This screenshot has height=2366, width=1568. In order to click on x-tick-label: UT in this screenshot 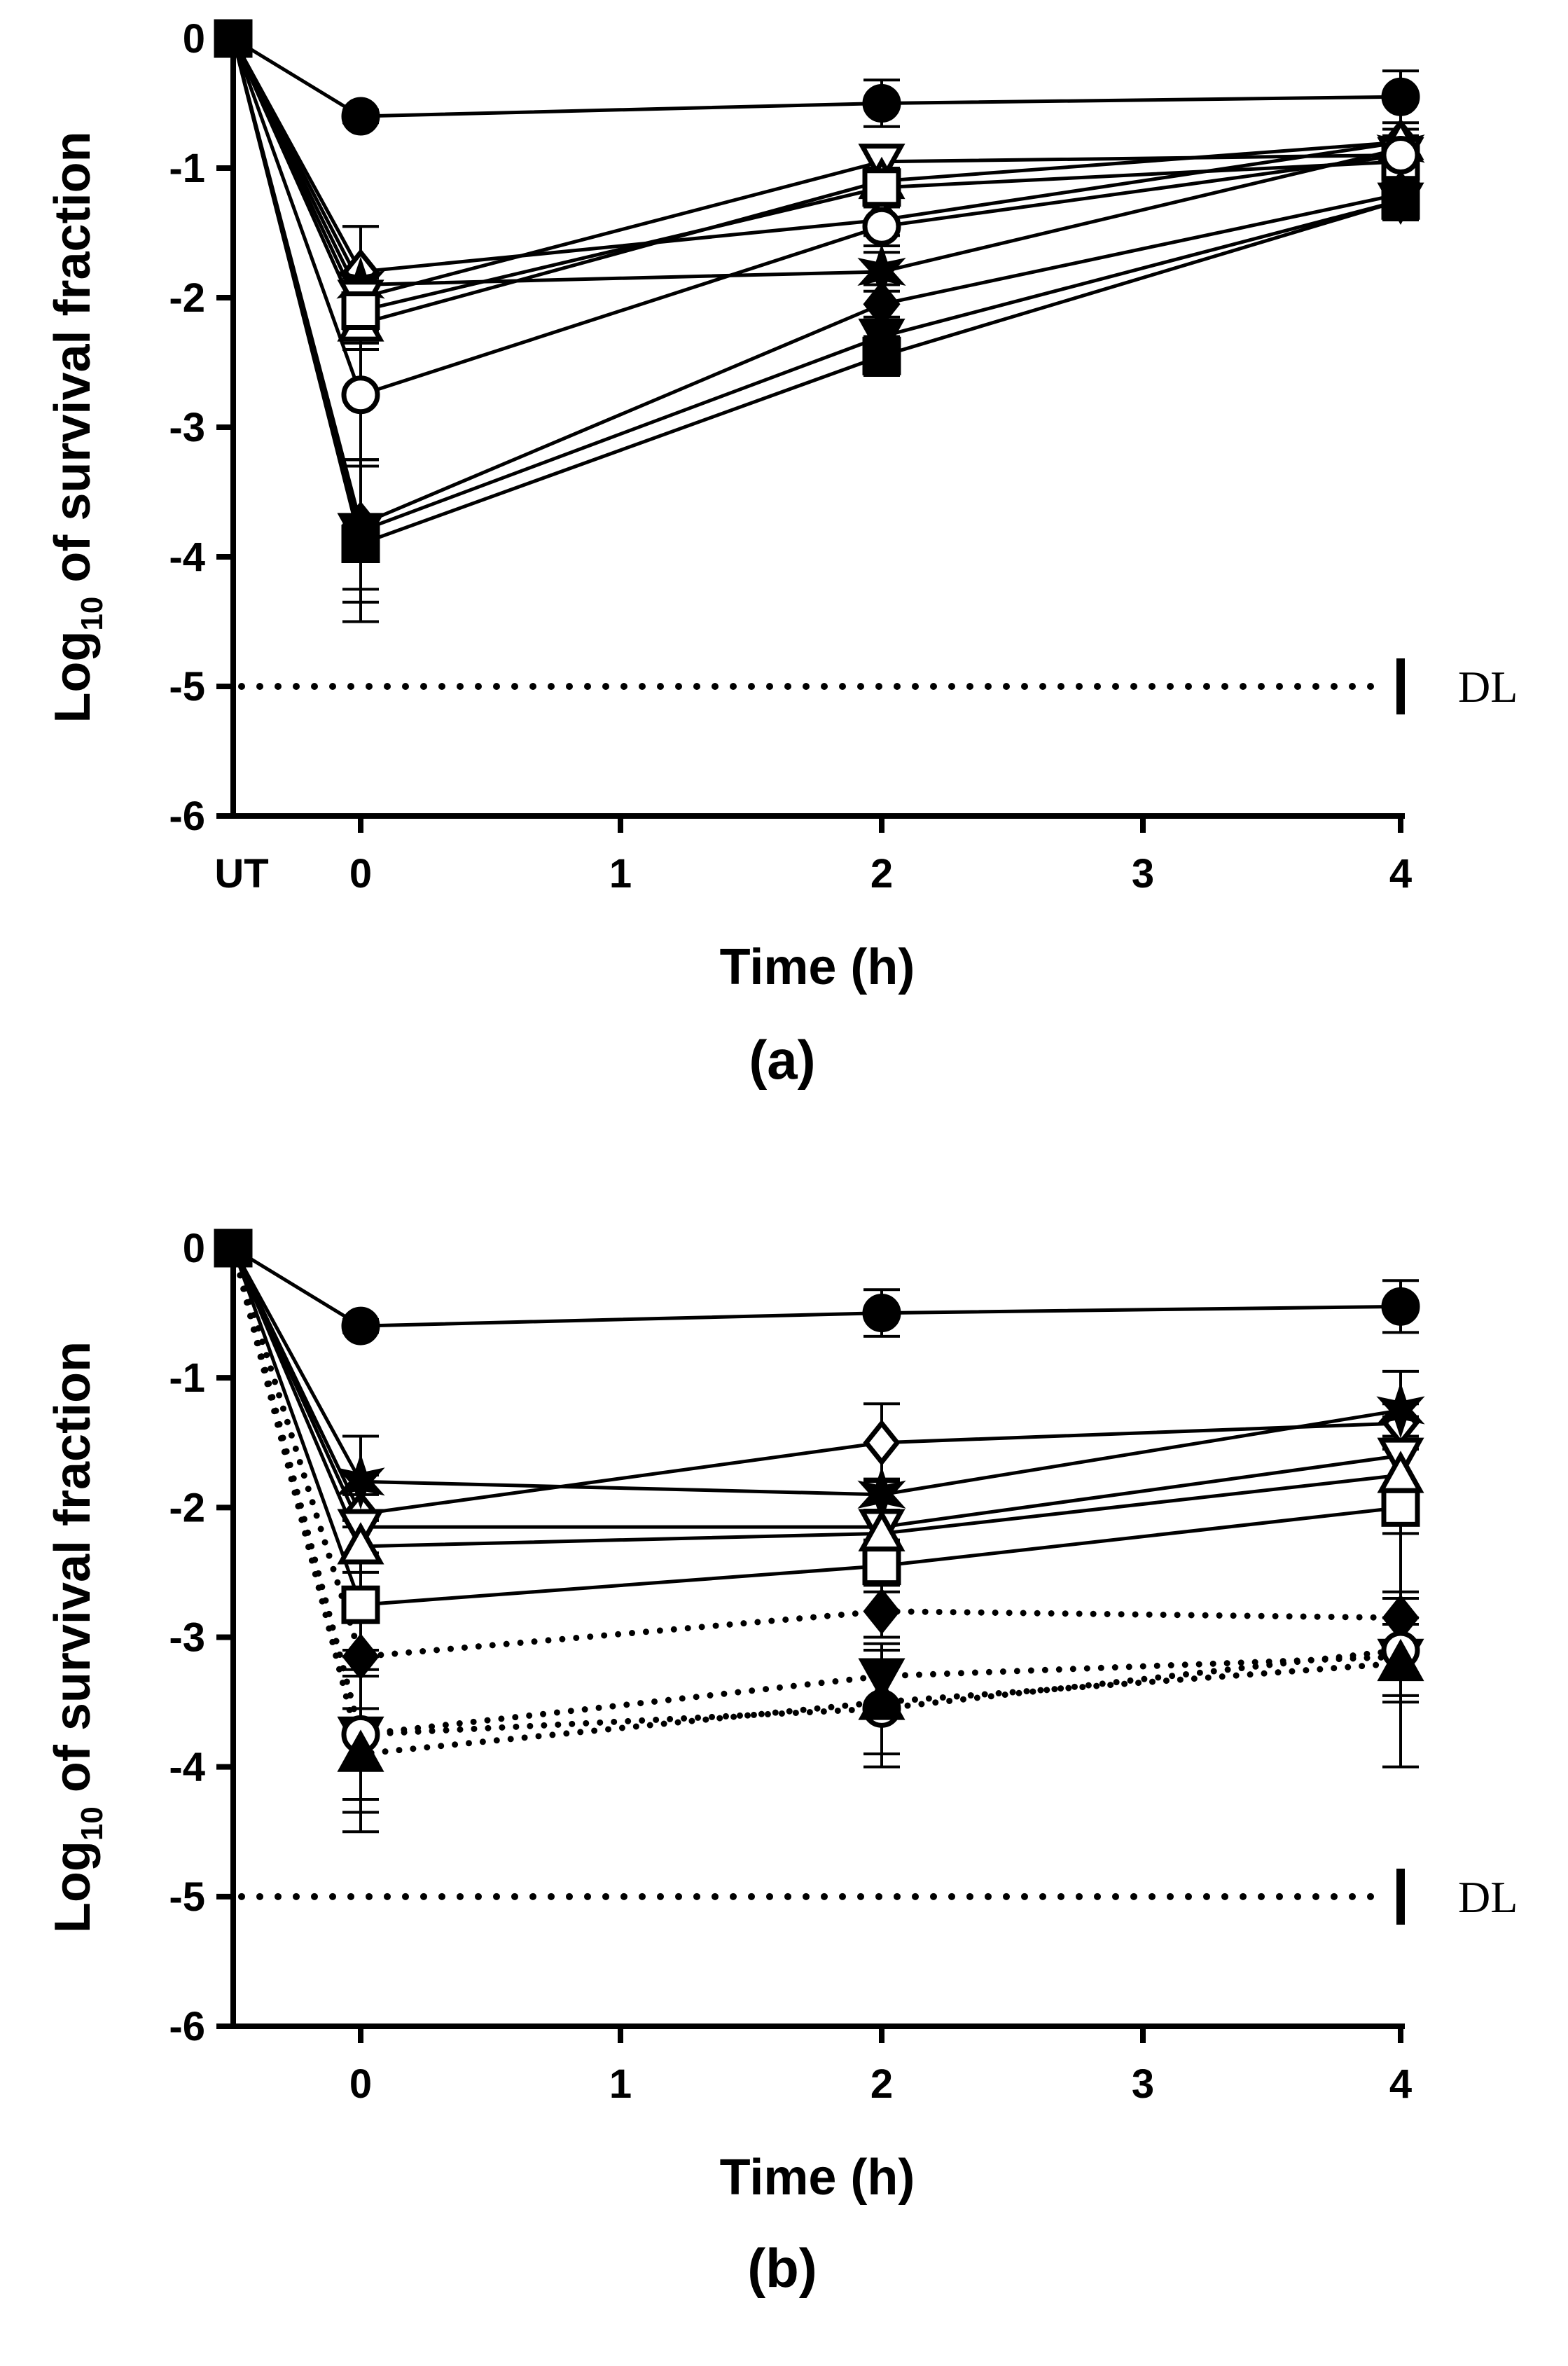, I will do `click(241, 874)`.